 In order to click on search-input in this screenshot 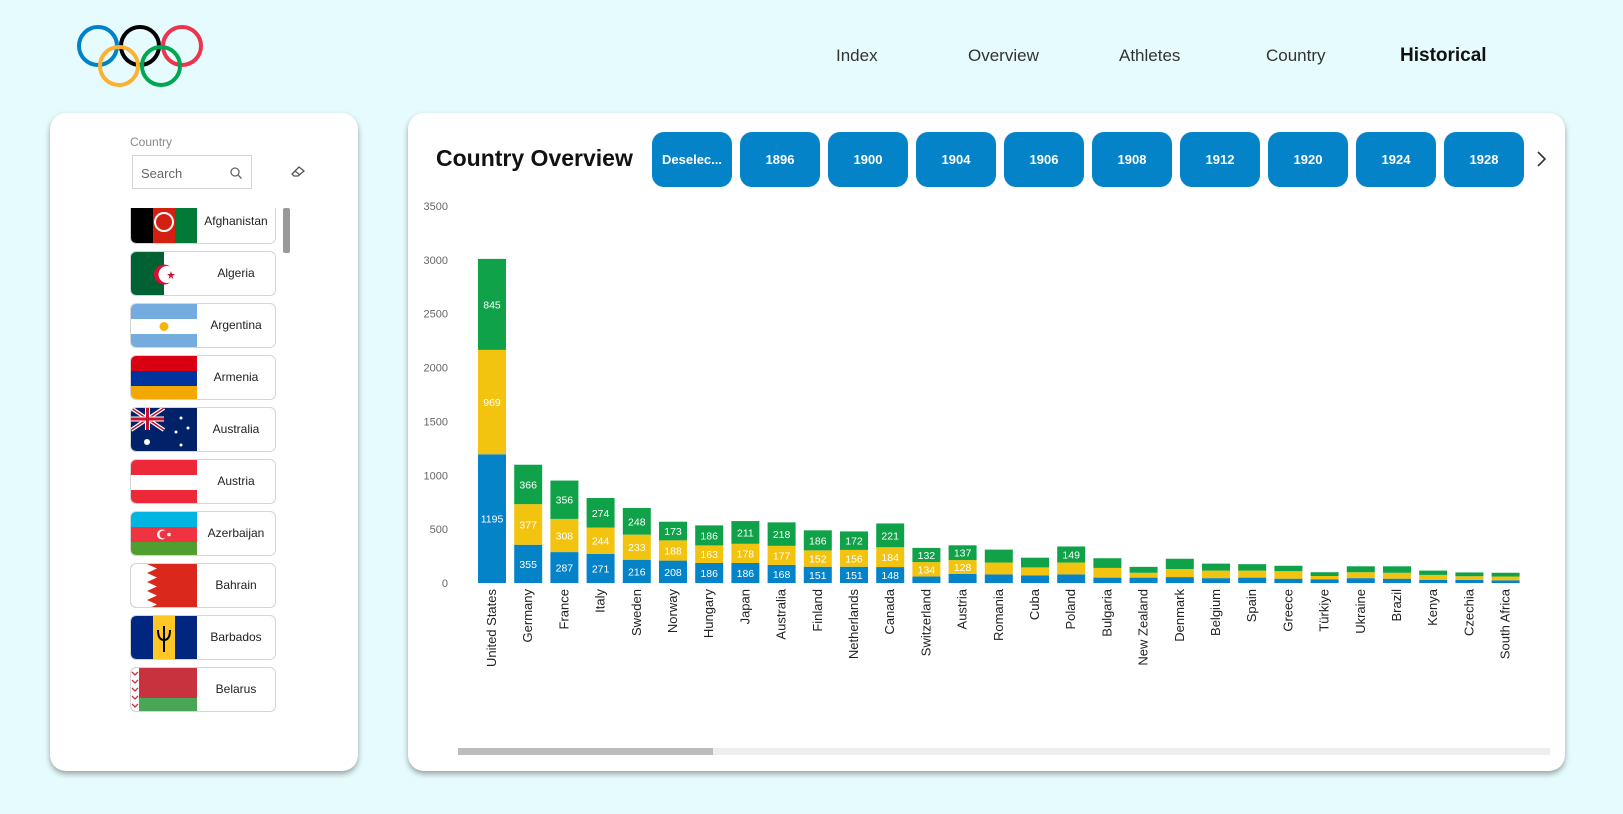, I will do `click(186, 173)`.